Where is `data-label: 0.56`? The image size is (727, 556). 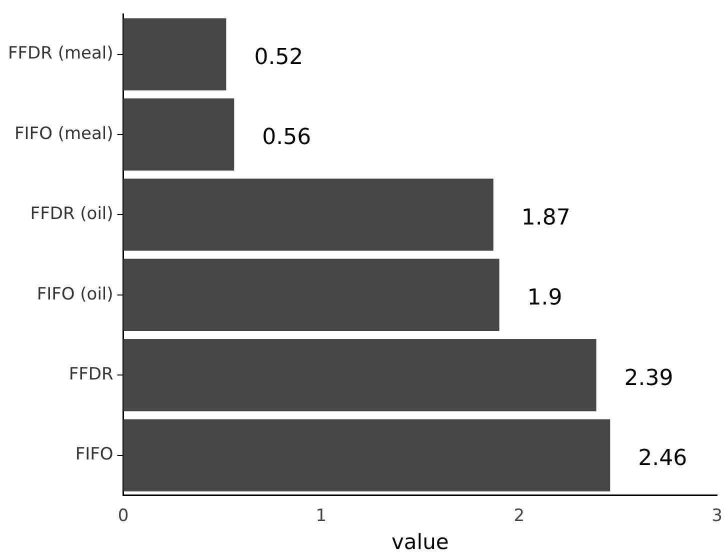 data-label: 0.56 is located at coordinates (287, 137).